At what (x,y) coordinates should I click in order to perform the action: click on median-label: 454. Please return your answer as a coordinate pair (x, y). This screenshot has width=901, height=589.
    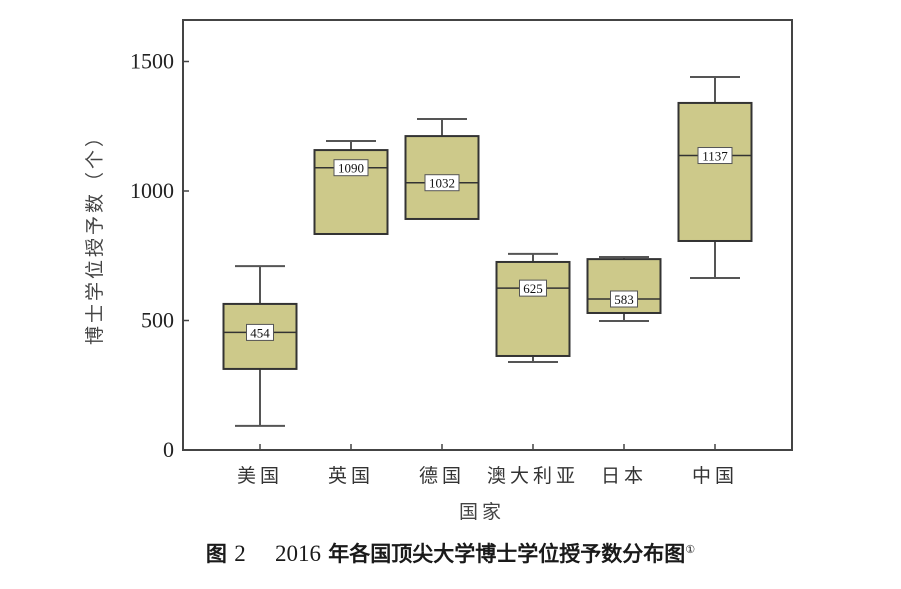
    Looking at the image, I should click on (260, 332).